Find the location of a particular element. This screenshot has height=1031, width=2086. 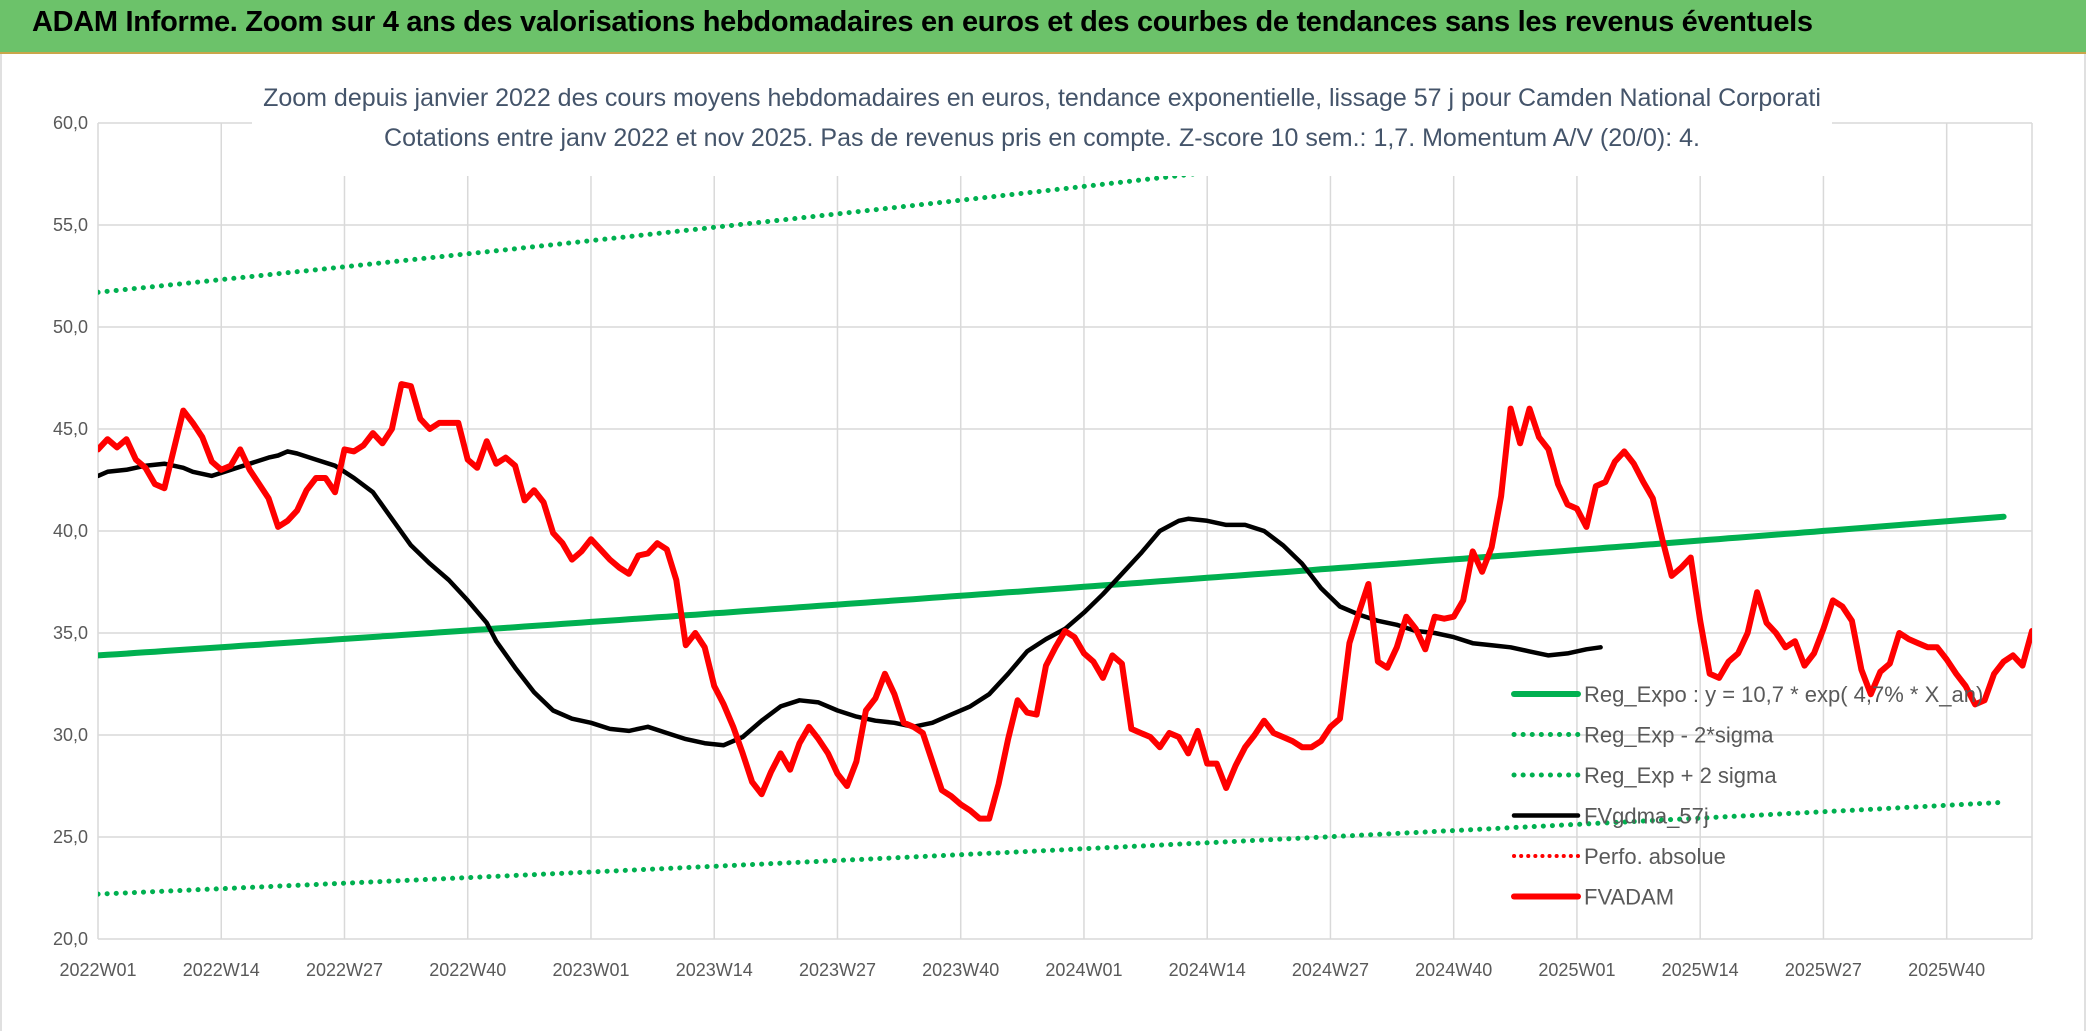

y-tick-label: 50,0 is located at coordinates (70, 327).